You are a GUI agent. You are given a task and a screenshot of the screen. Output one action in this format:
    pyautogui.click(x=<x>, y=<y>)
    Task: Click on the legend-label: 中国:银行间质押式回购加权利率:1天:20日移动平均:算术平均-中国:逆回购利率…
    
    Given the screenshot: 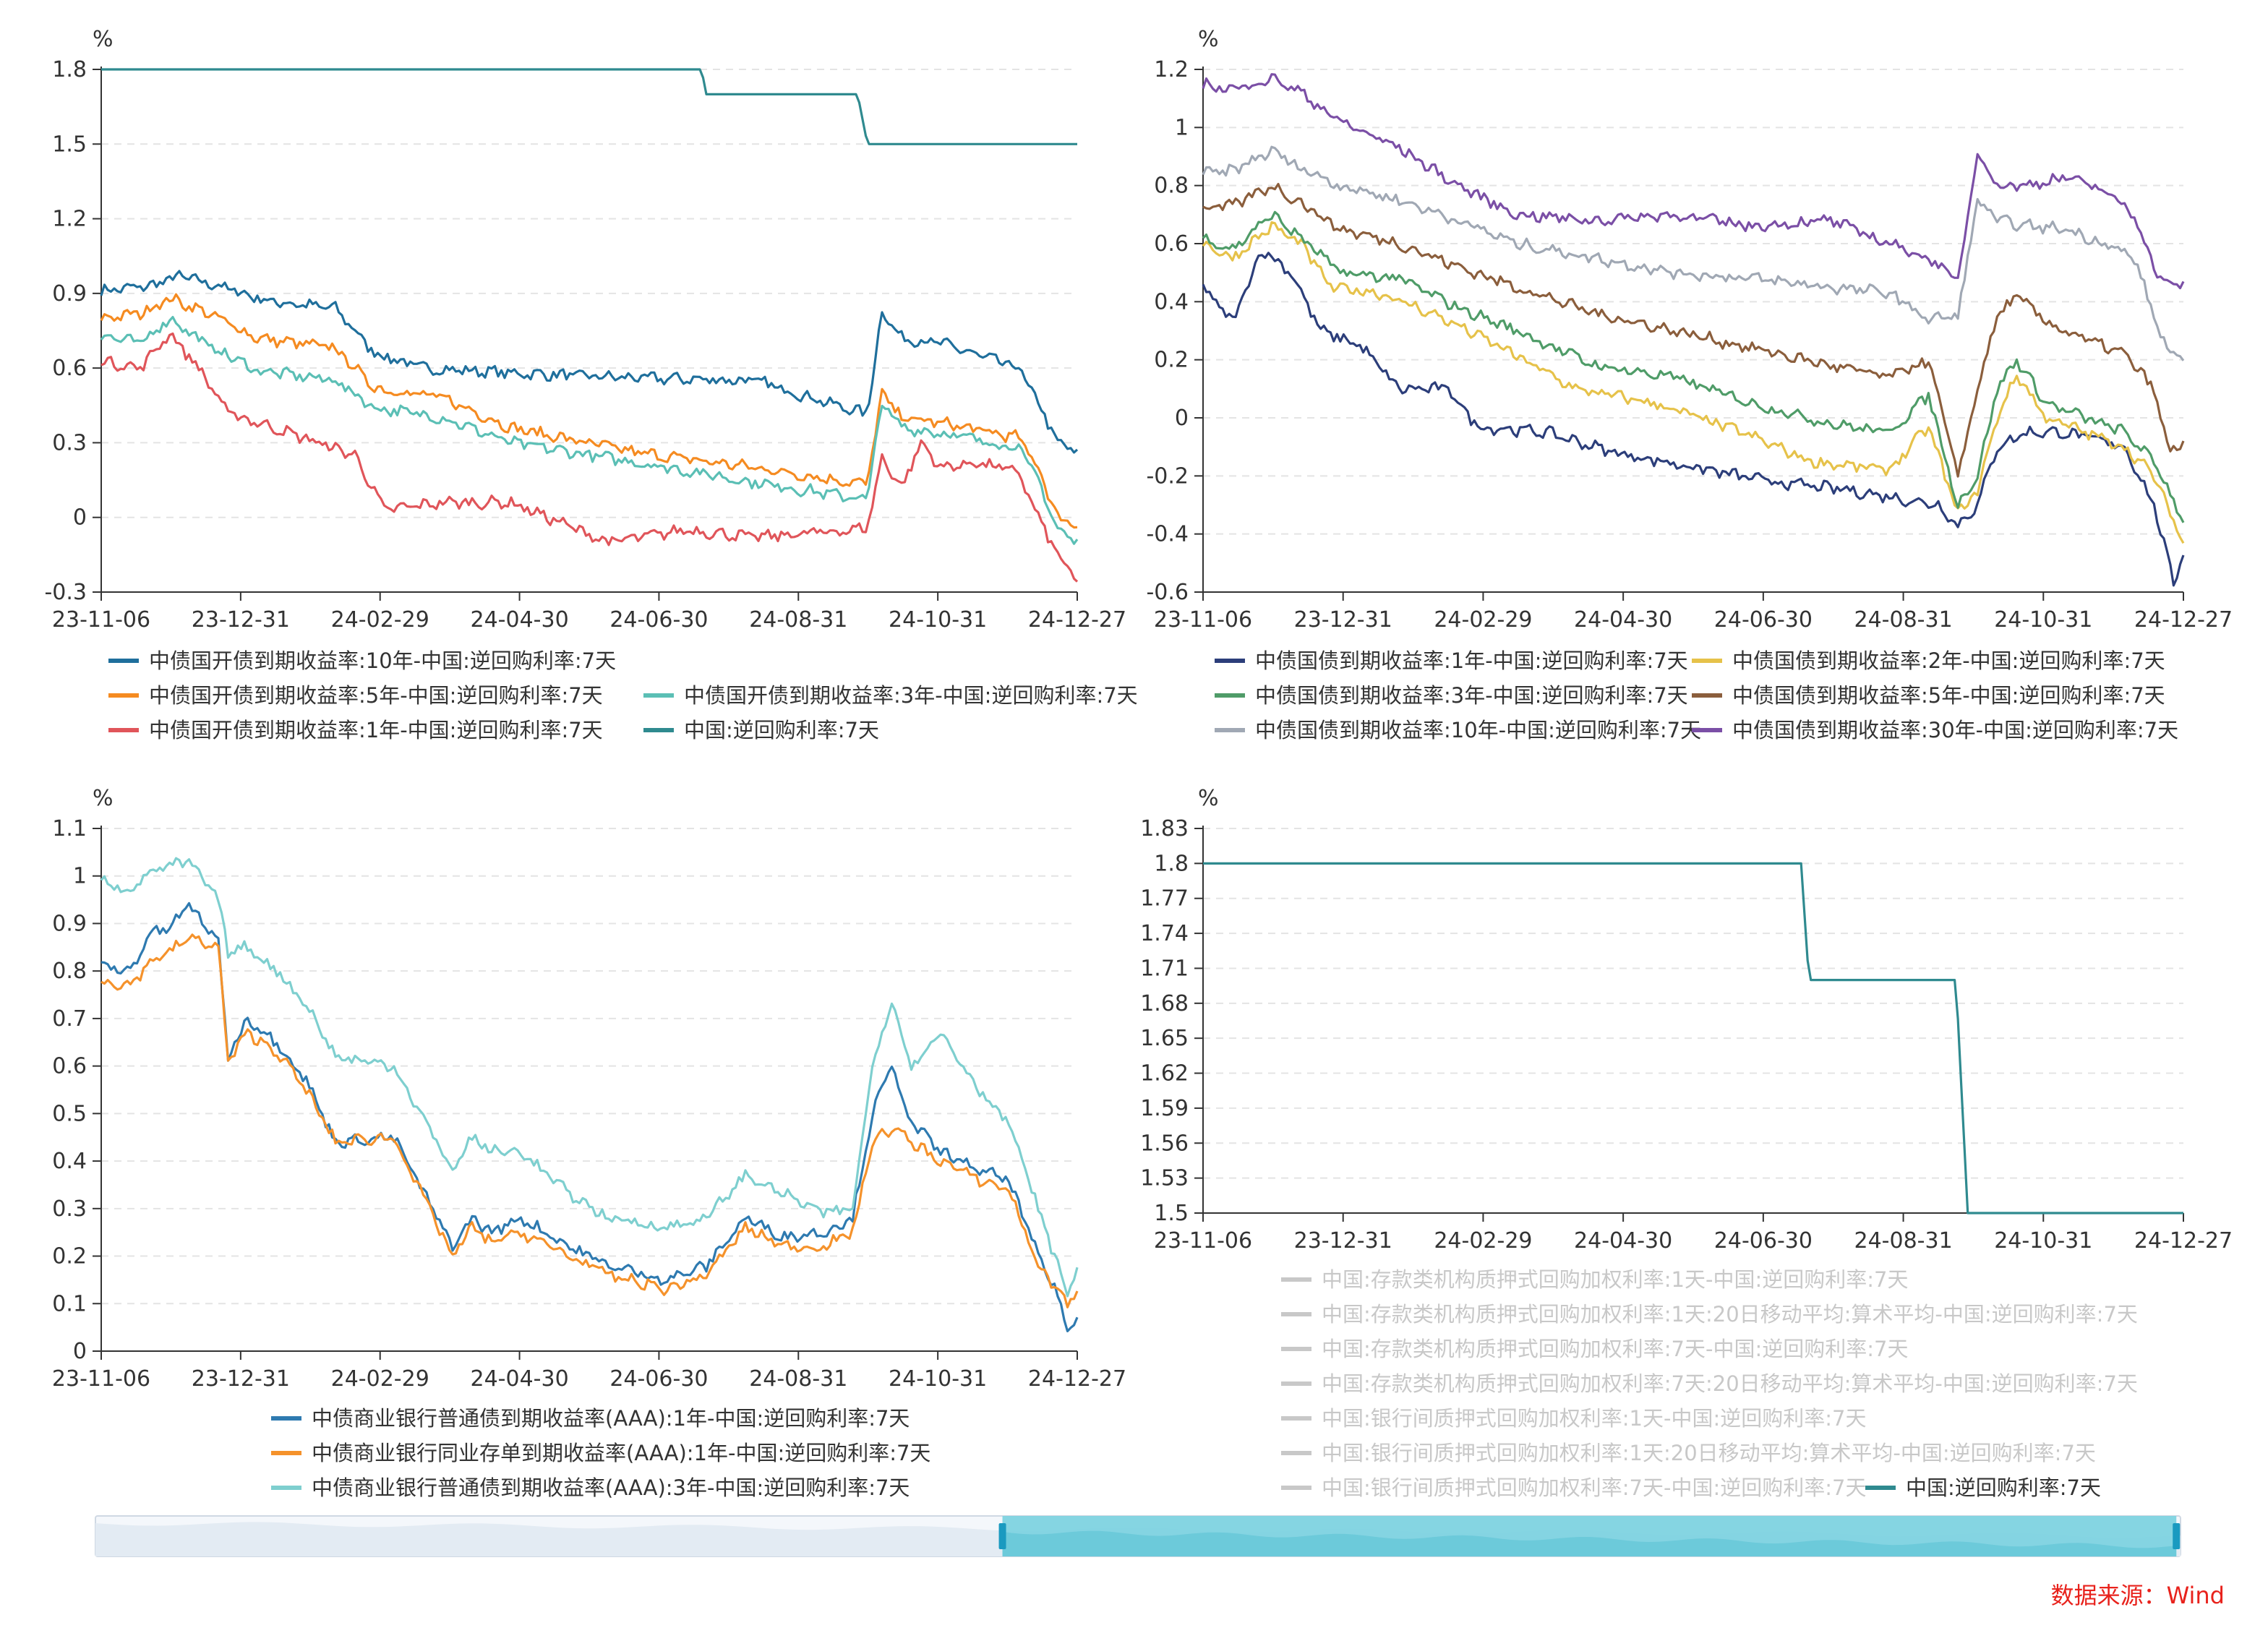 What is the action you would take?
    pyautogui.click(x=1709, y=1453)
    